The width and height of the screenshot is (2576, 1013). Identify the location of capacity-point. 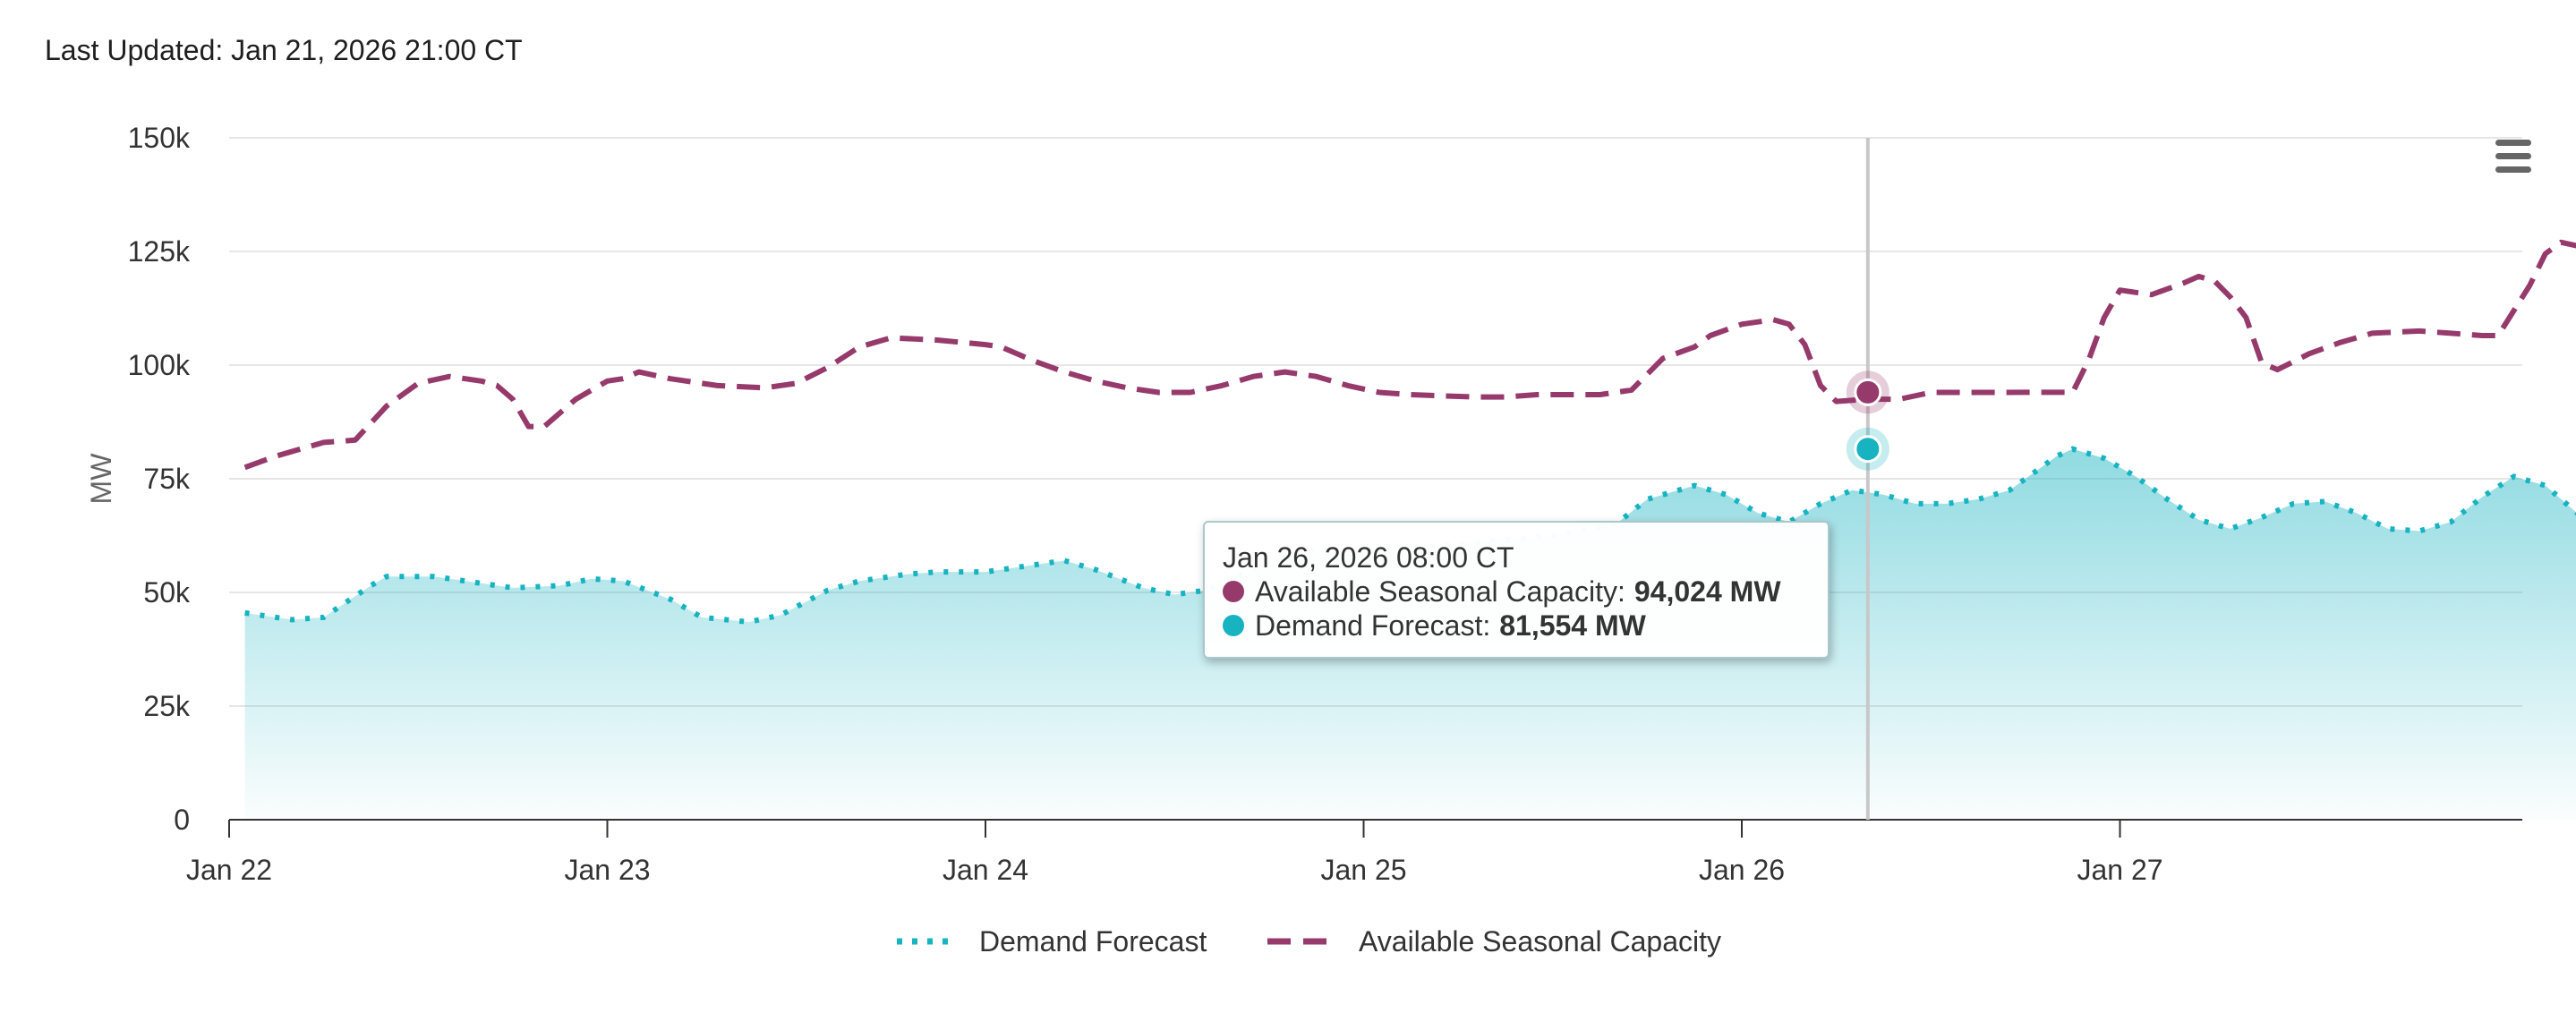
(1868, 392).